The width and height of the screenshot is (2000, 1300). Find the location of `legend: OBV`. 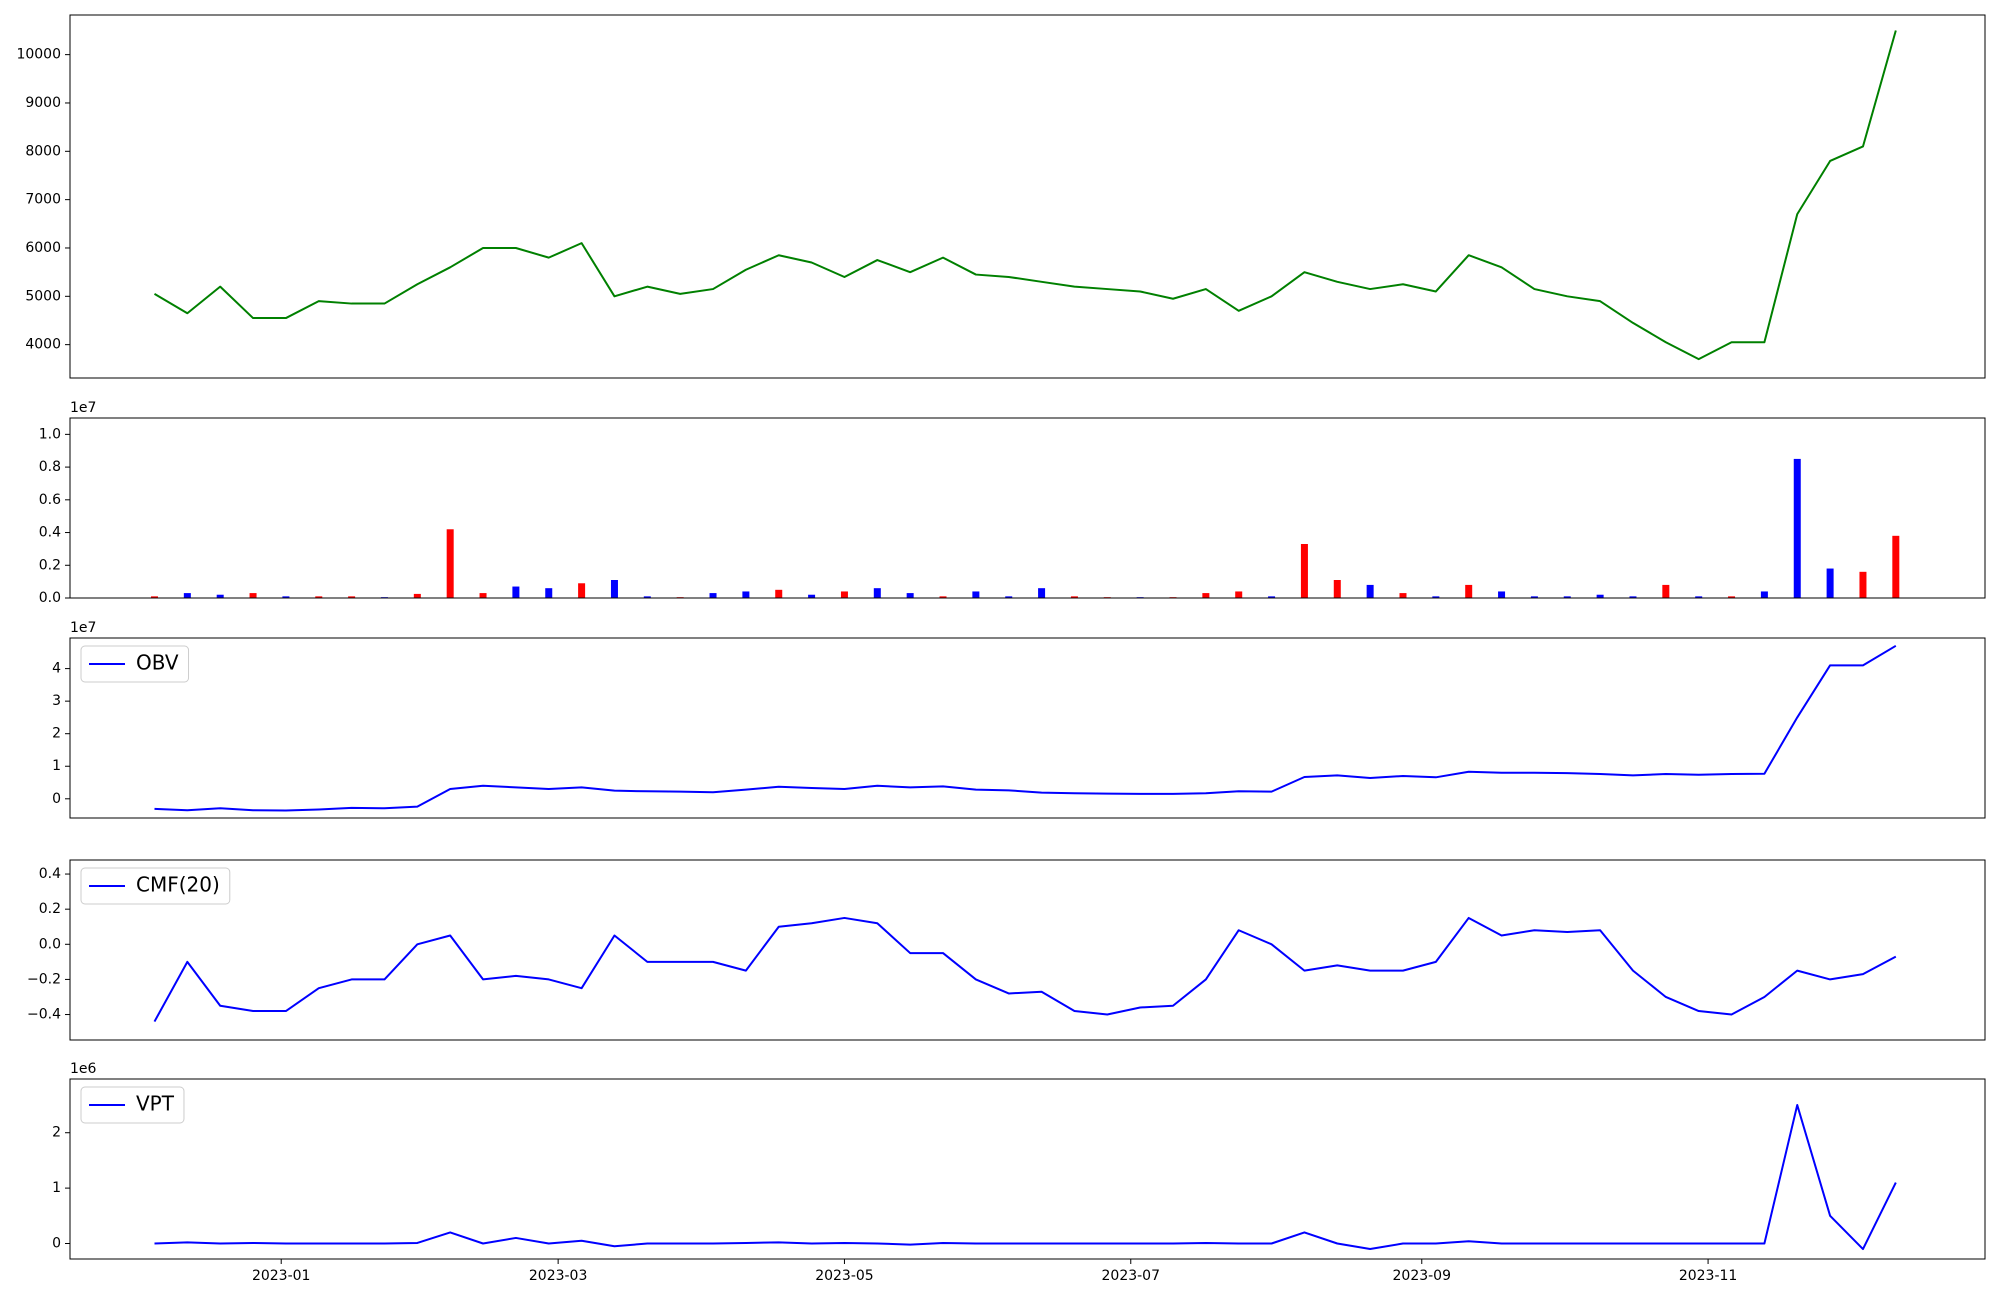

legend: OBV is located at coordinates (135, 664).